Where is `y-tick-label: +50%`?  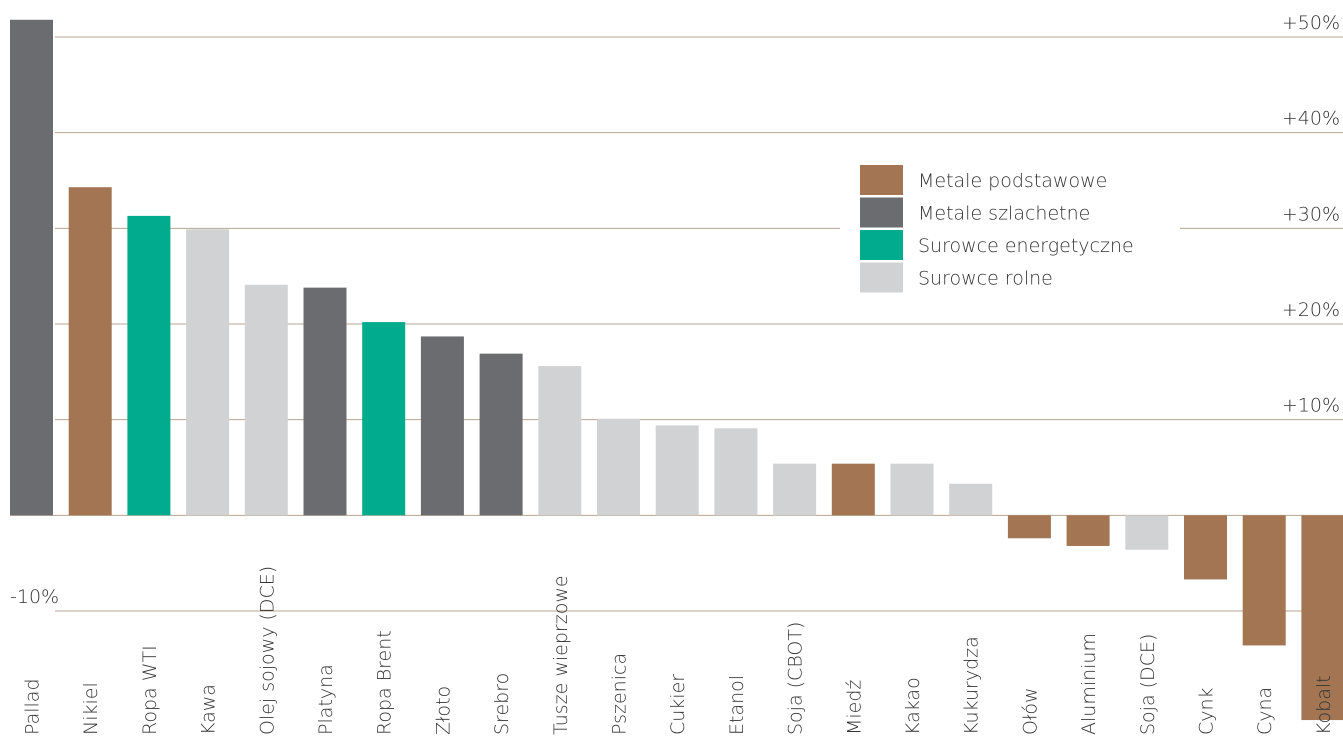
y-tick-label: +50% is located at coordinates (1311, 23).